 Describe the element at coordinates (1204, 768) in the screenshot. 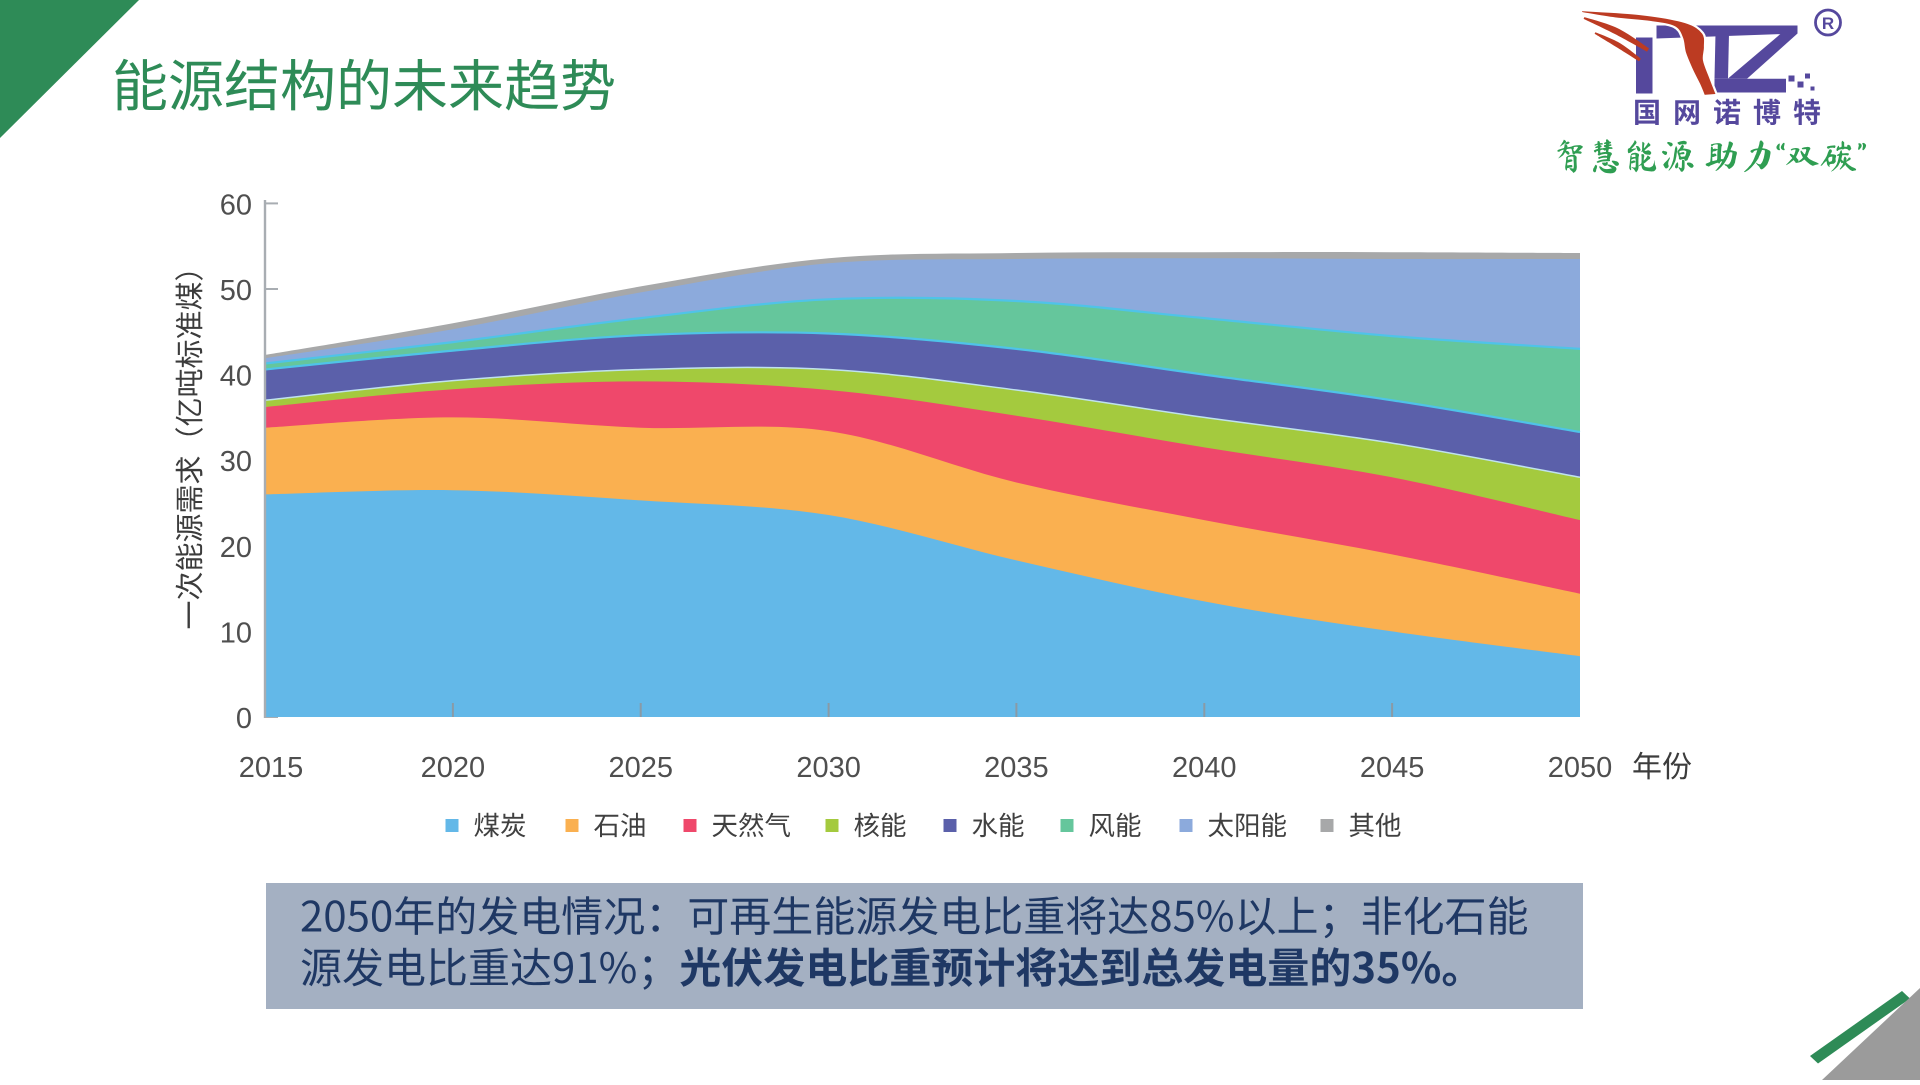

I see `svg-text: 2040` at that location.